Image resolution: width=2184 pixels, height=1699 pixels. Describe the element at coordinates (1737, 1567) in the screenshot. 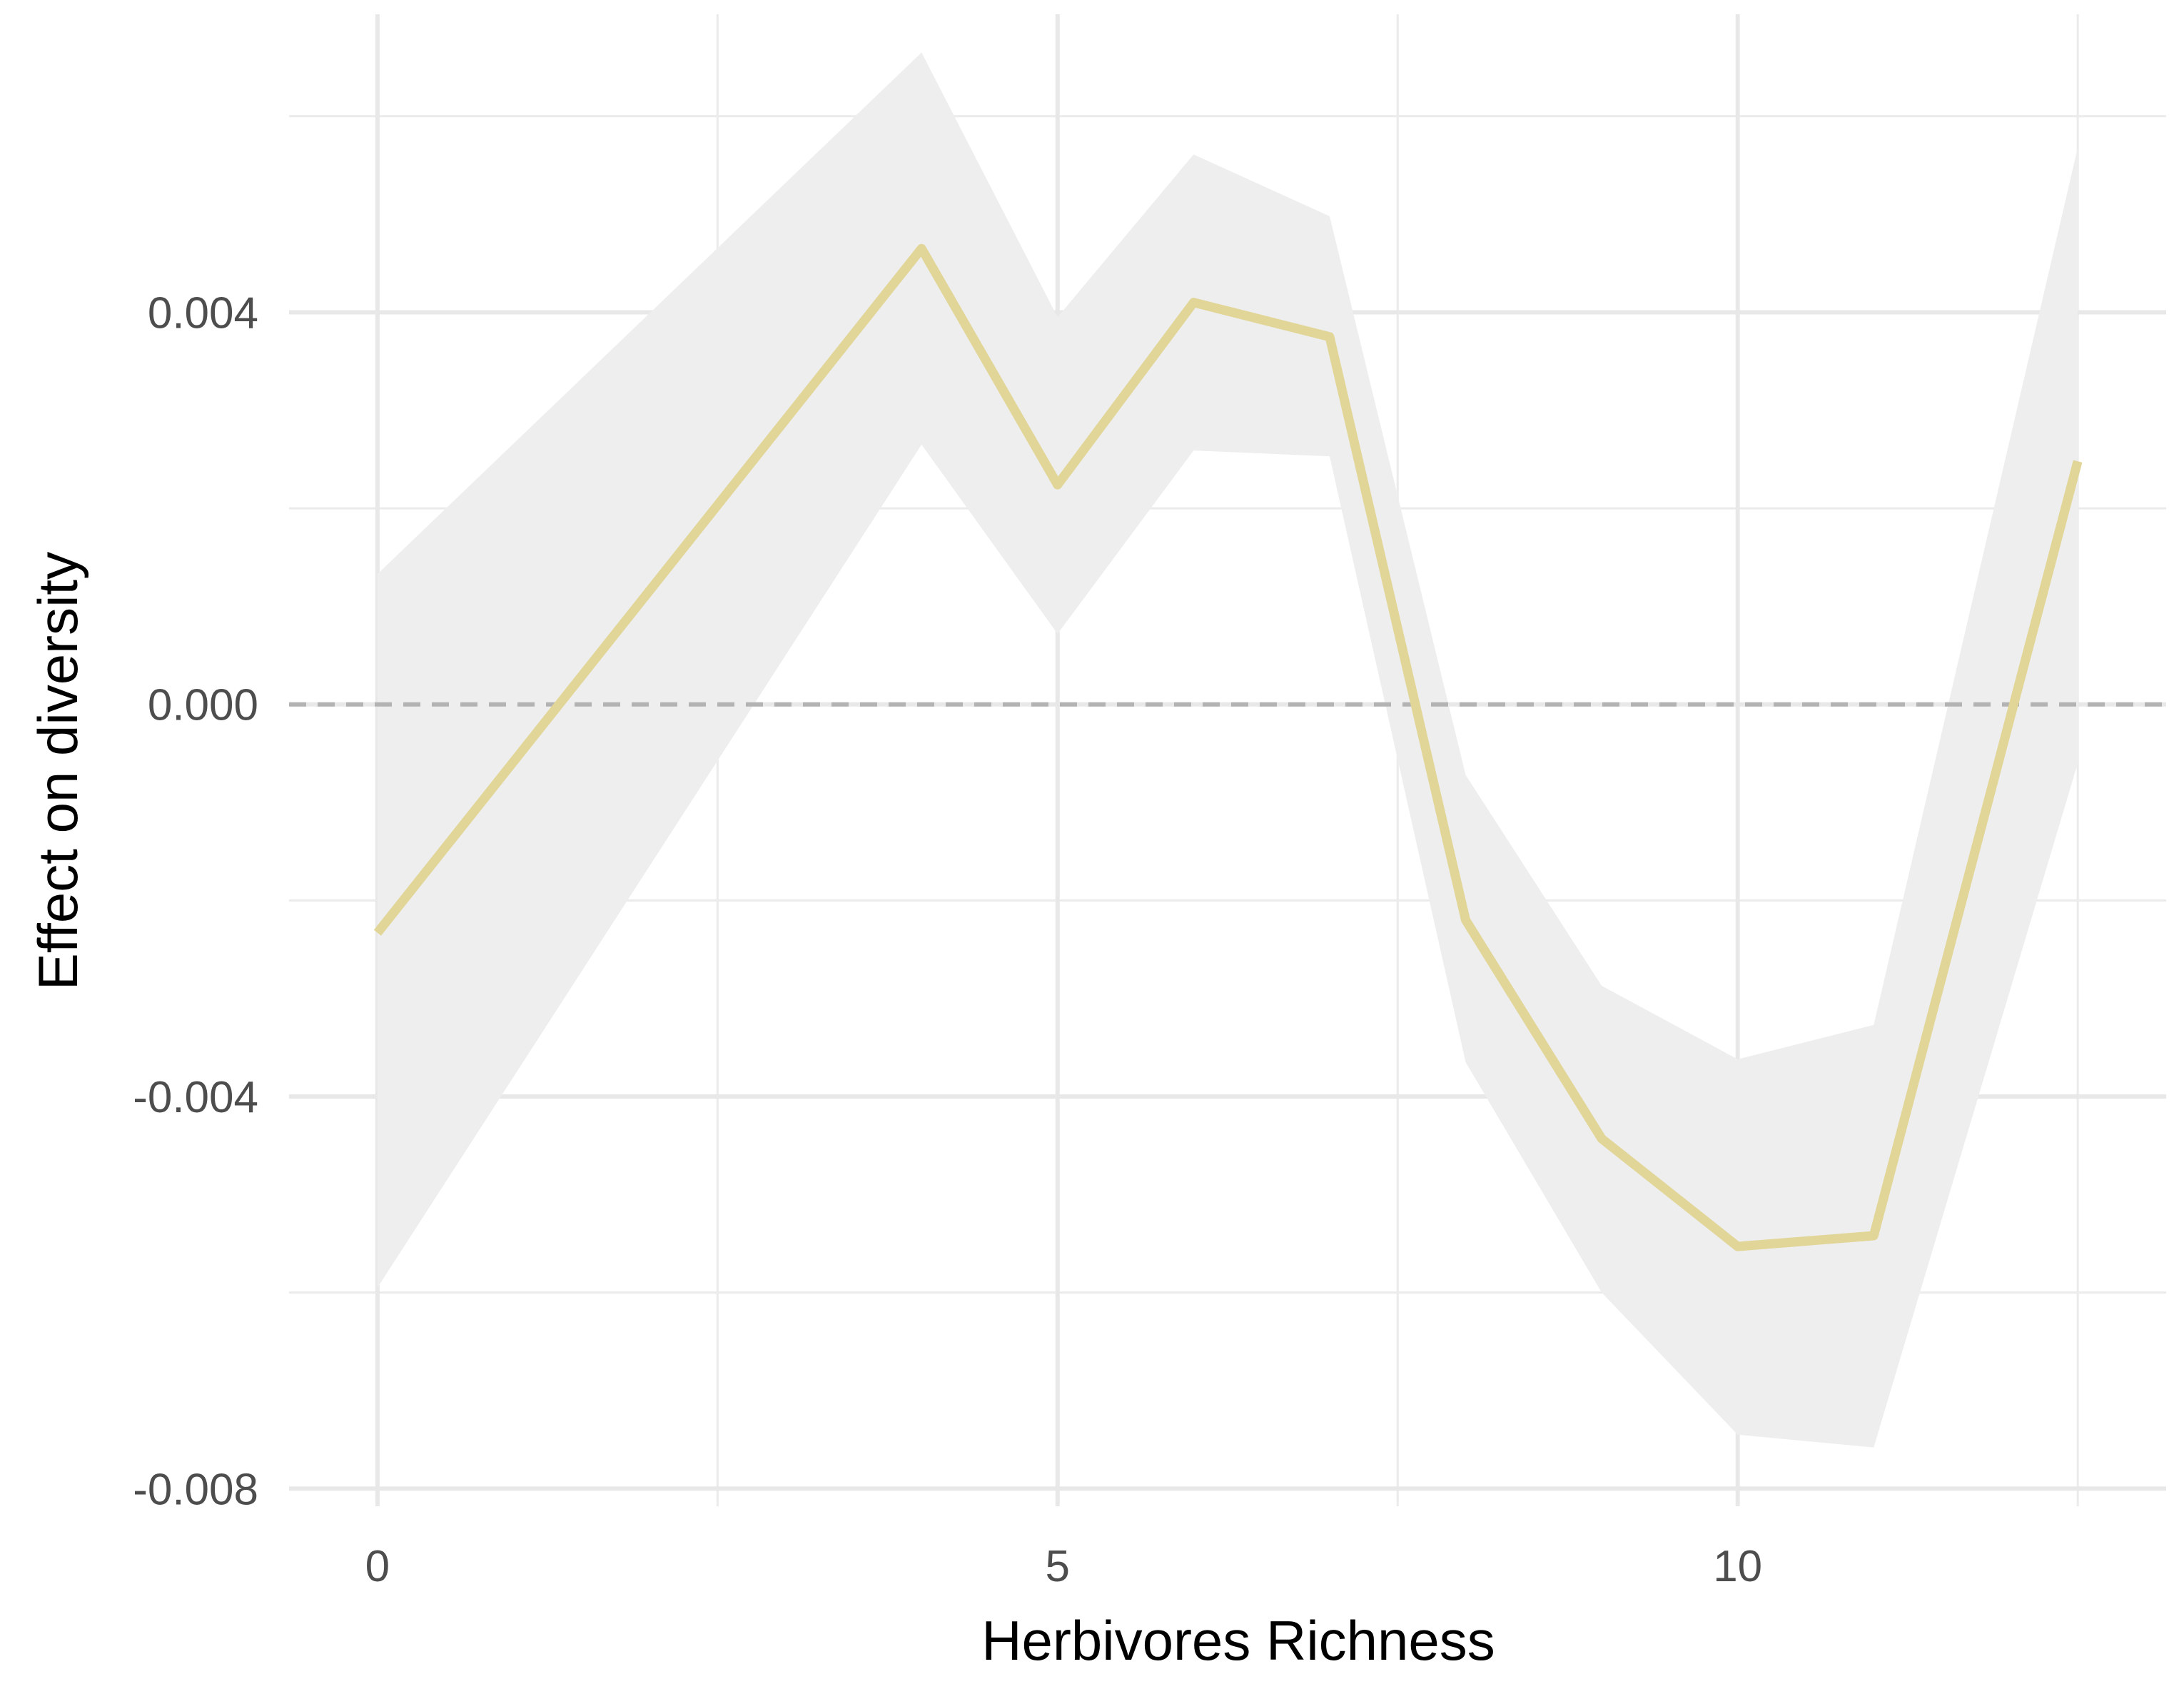

I see `x-tick-label: 10` at that location.